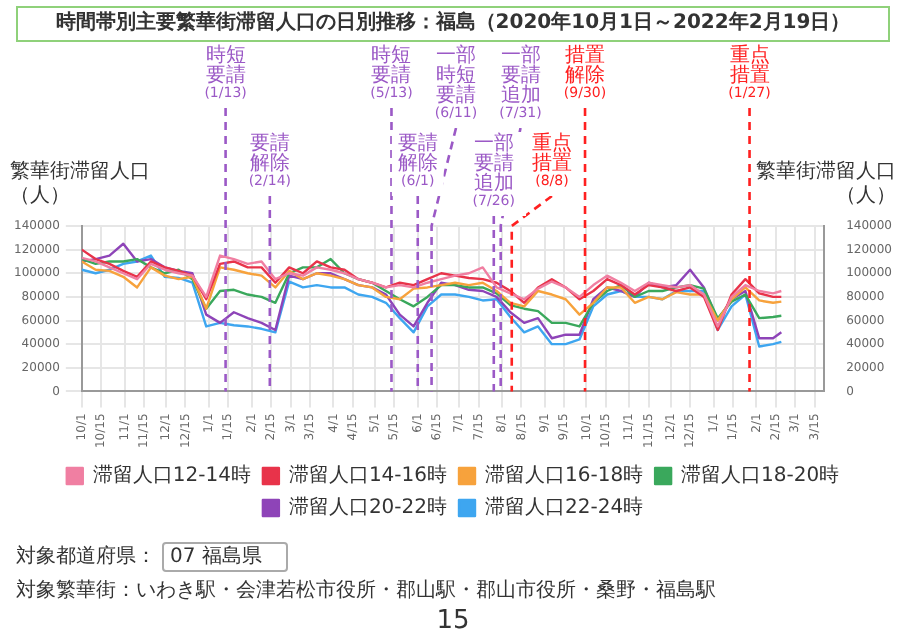 This screenshot has width=906, height=640. Describe the element at coordinates (826, 183) in the screenshot. I see `y2-axis-title: 繁華街滞留人口（人）` at that location.